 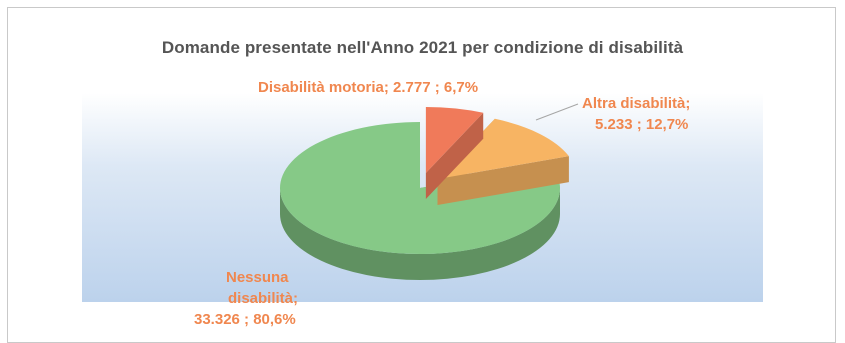 I want to click on label-altra-disabilita-line2: 5.233 ; 12,7%, so click(x=642, y=124).